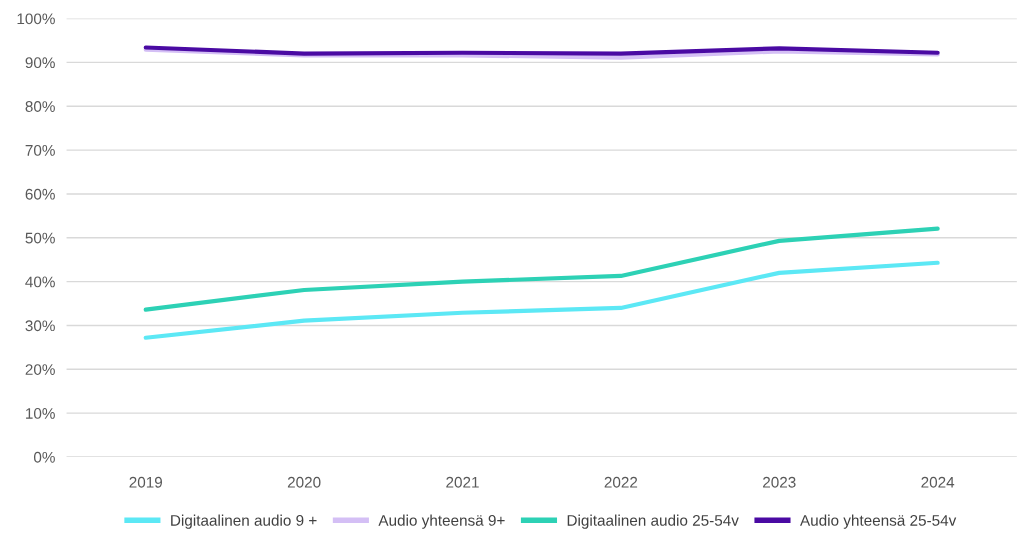 This screenshot has height=546, width=1024. I want to click on x-tick-label: 2024, so click(938, 482).